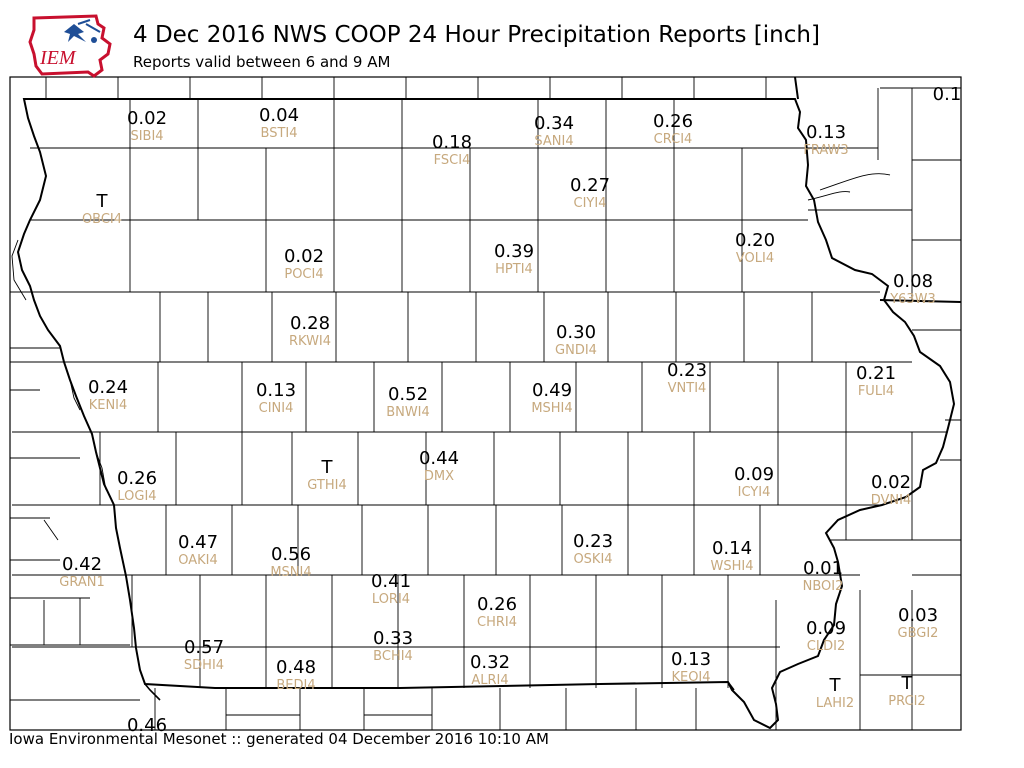  I want to click on precip-value: 0.47, so click(198, 542).